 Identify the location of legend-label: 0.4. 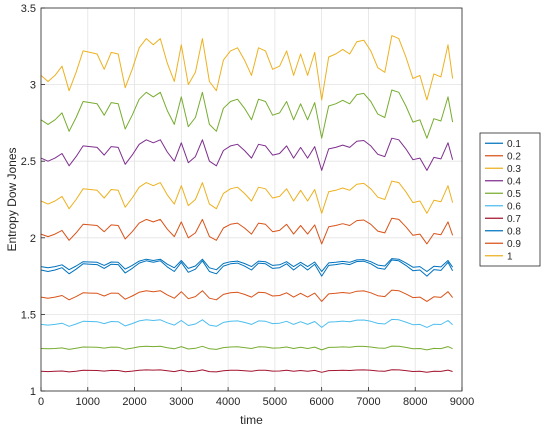
(514, 181).